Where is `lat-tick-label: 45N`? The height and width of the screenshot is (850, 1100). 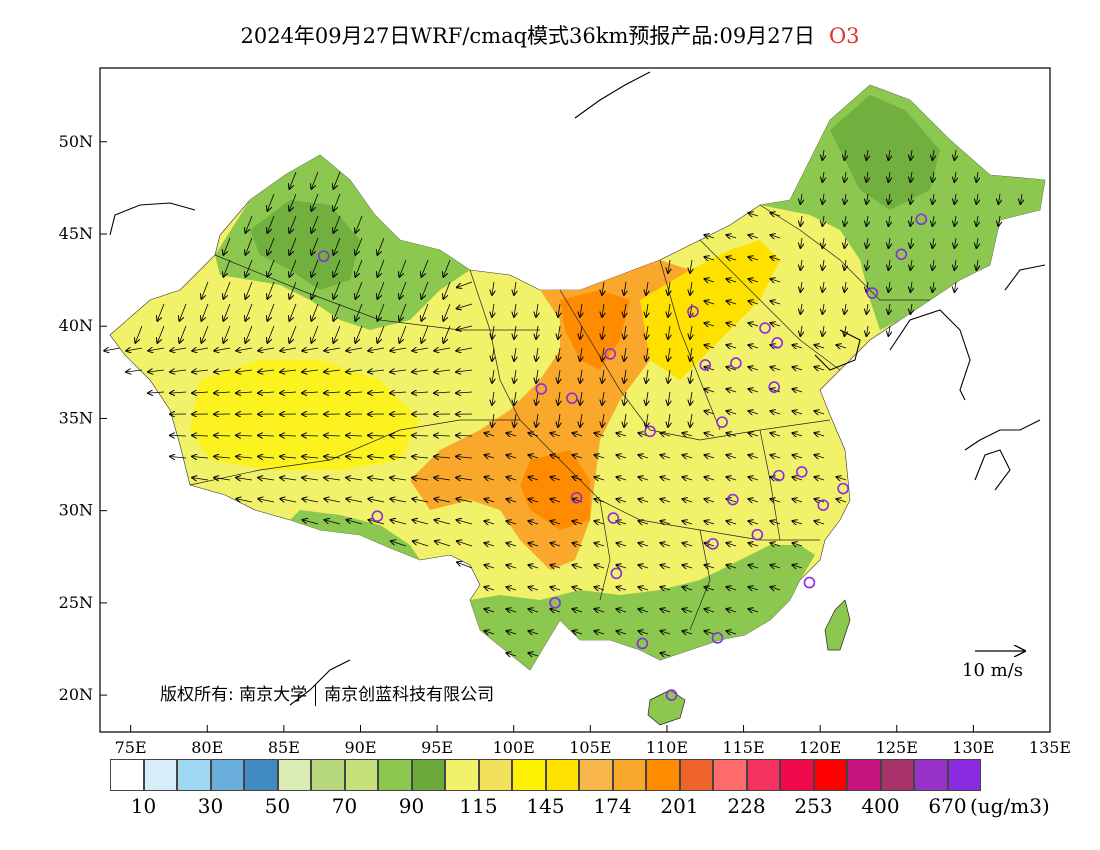
lat-tick-label: 45N is located at coordinates (76, 233).